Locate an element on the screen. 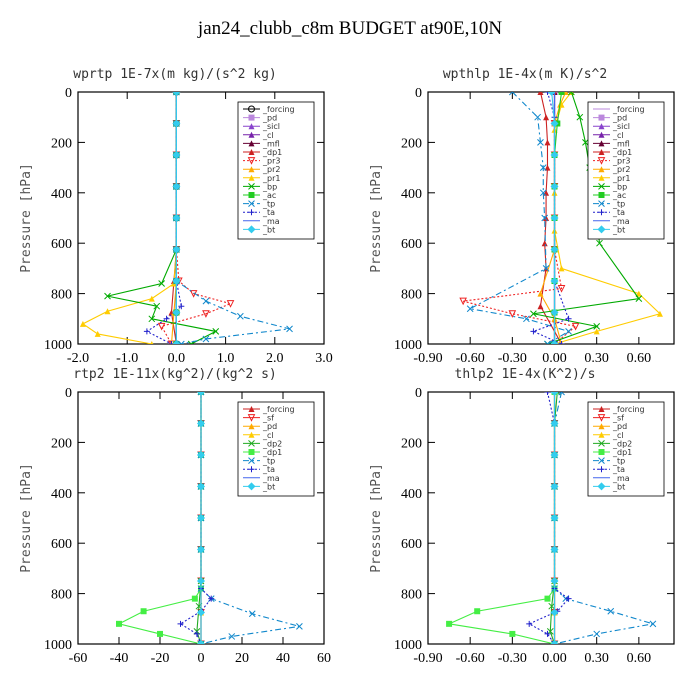 The height and width of the screenshot is (700, 700). x-tick-label: 0 is located at coordinates (201, 658).